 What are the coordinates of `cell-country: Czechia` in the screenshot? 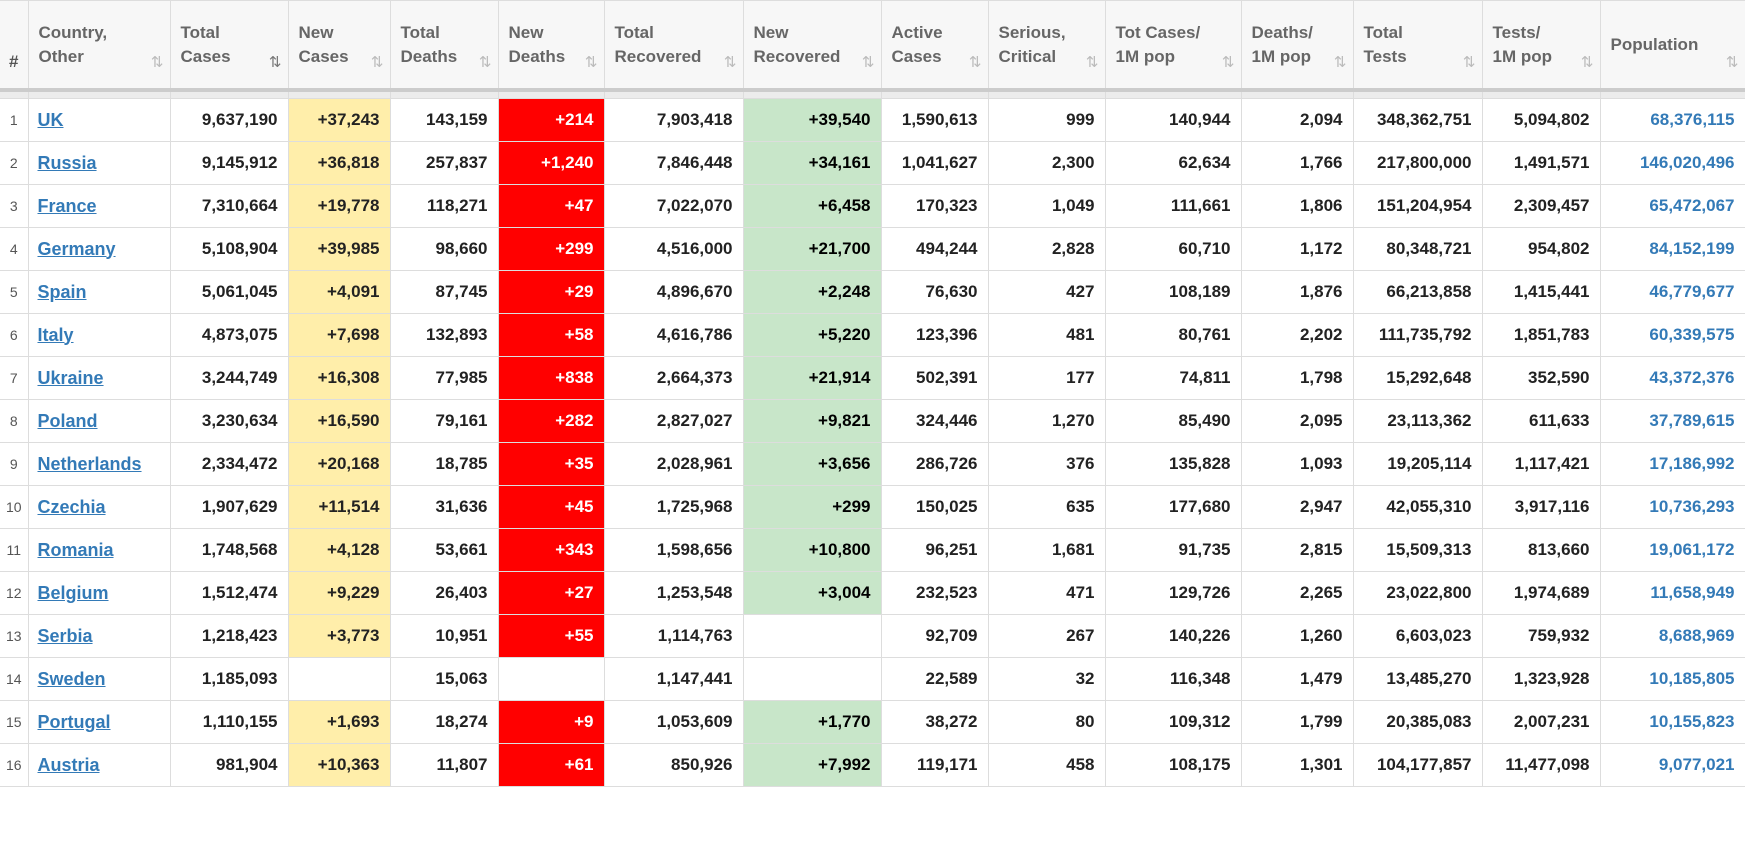 It's located at (99, 507).